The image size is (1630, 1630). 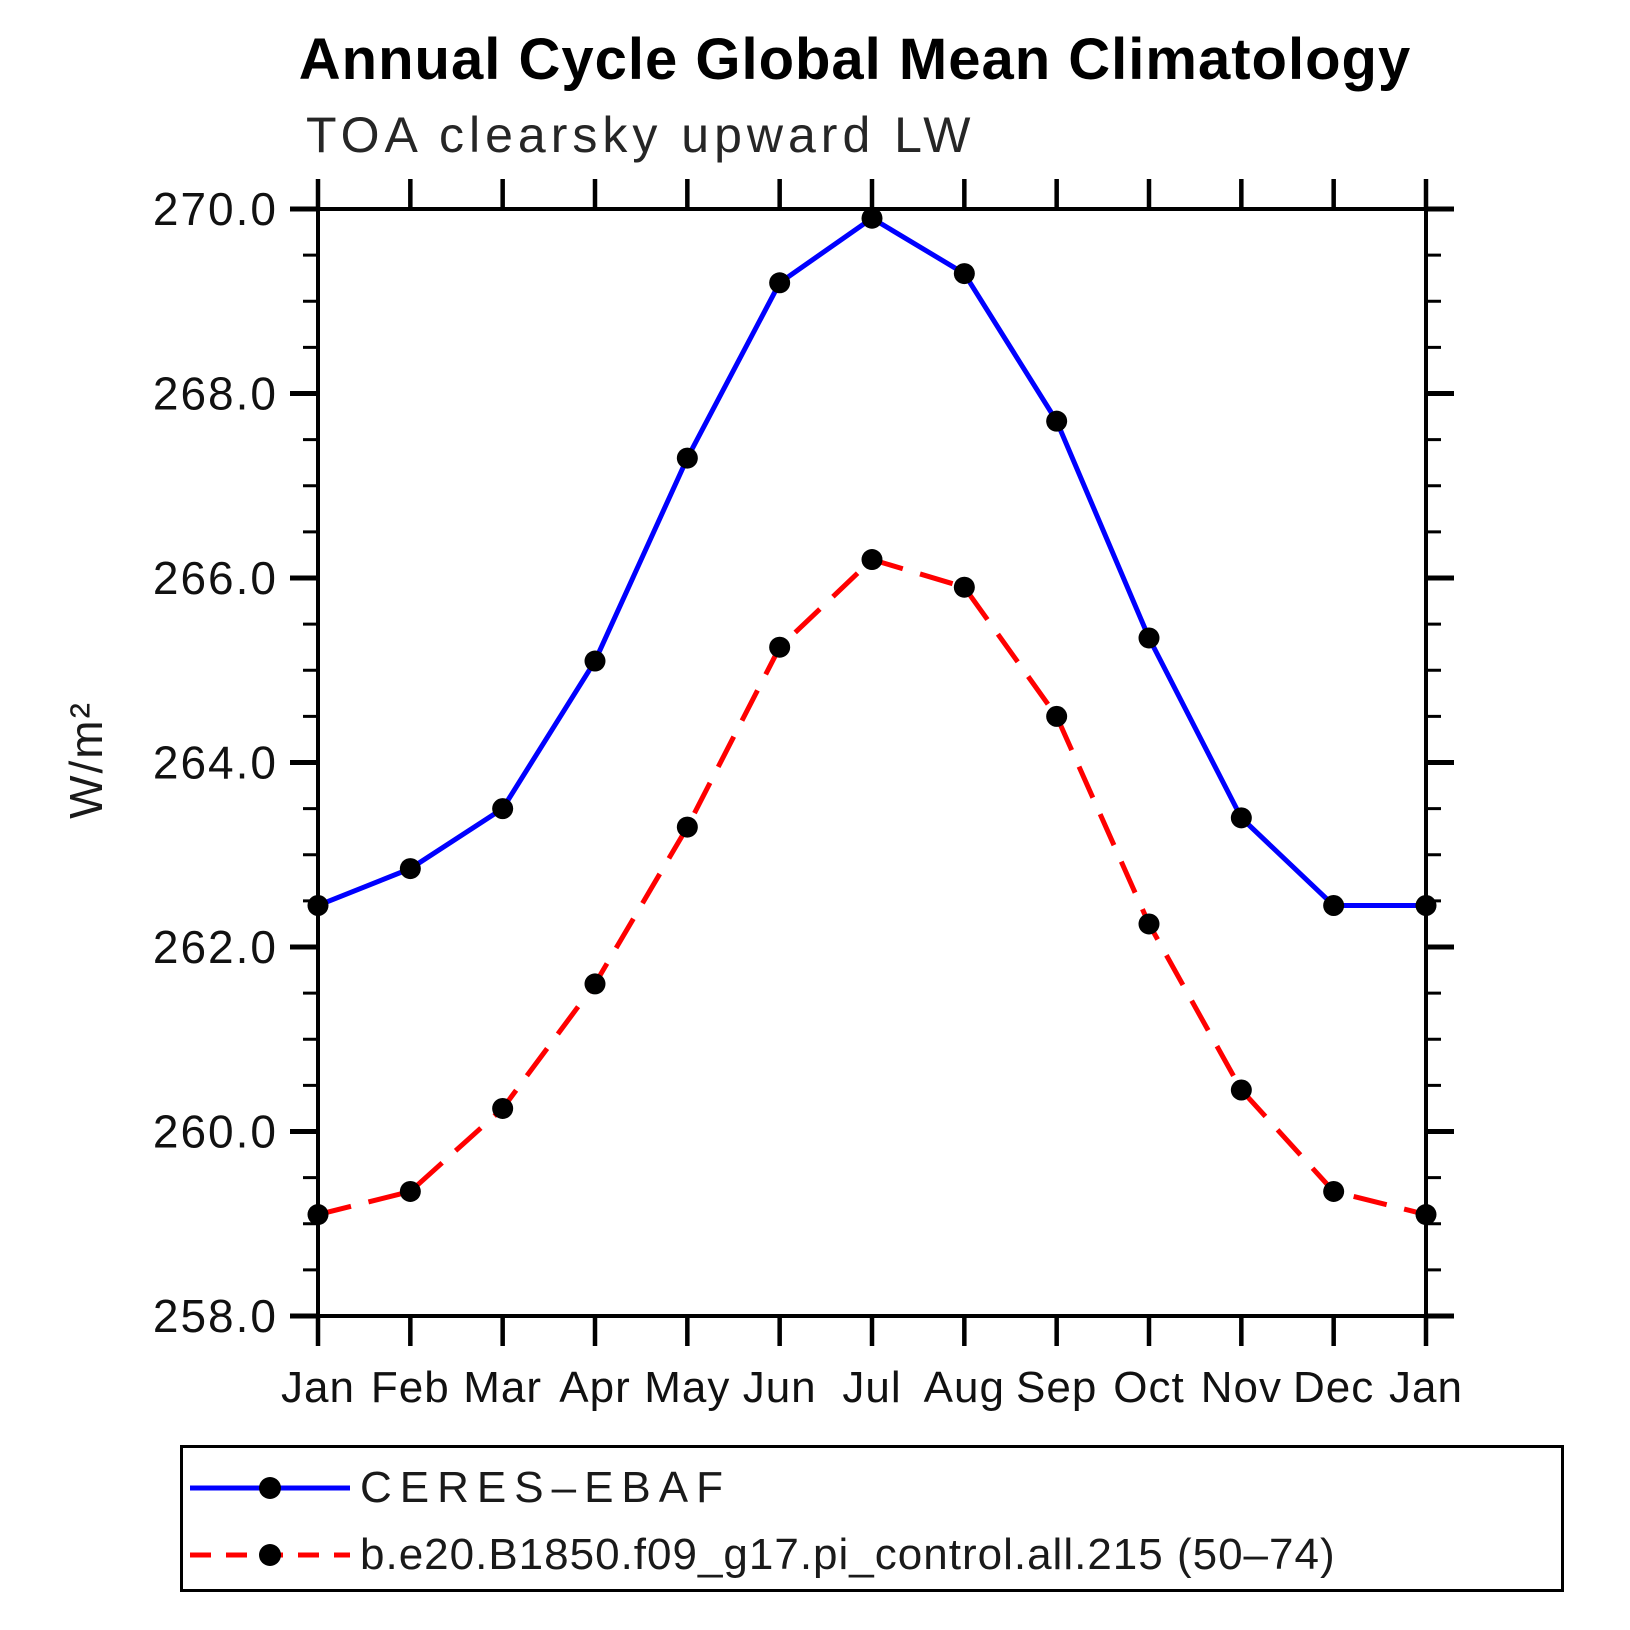 What do you see at coordinates (1241, 1387) in the screenshot?
I see `x-tick-label: Nov` at bounding box center [1241, 1387].